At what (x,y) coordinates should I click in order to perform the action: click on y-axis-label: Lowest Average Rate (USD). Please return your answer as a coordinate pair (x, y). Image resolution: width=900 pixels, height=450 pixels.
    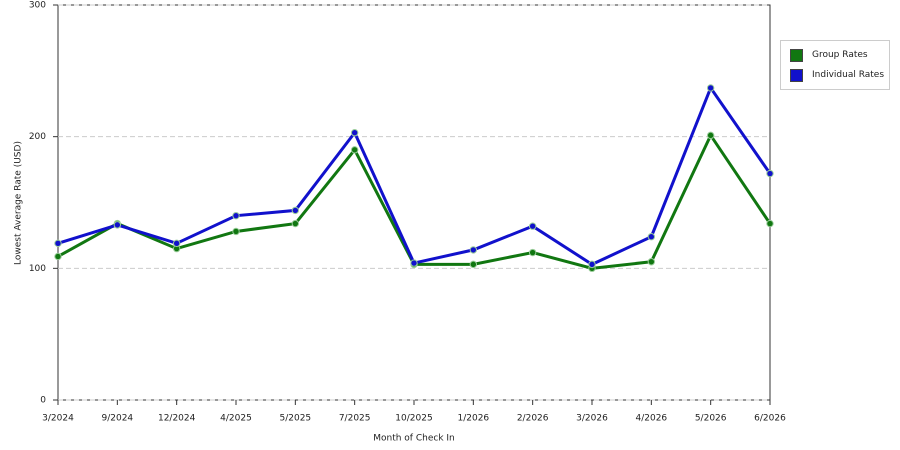
    Looking at the image, I should click on (19, 203).